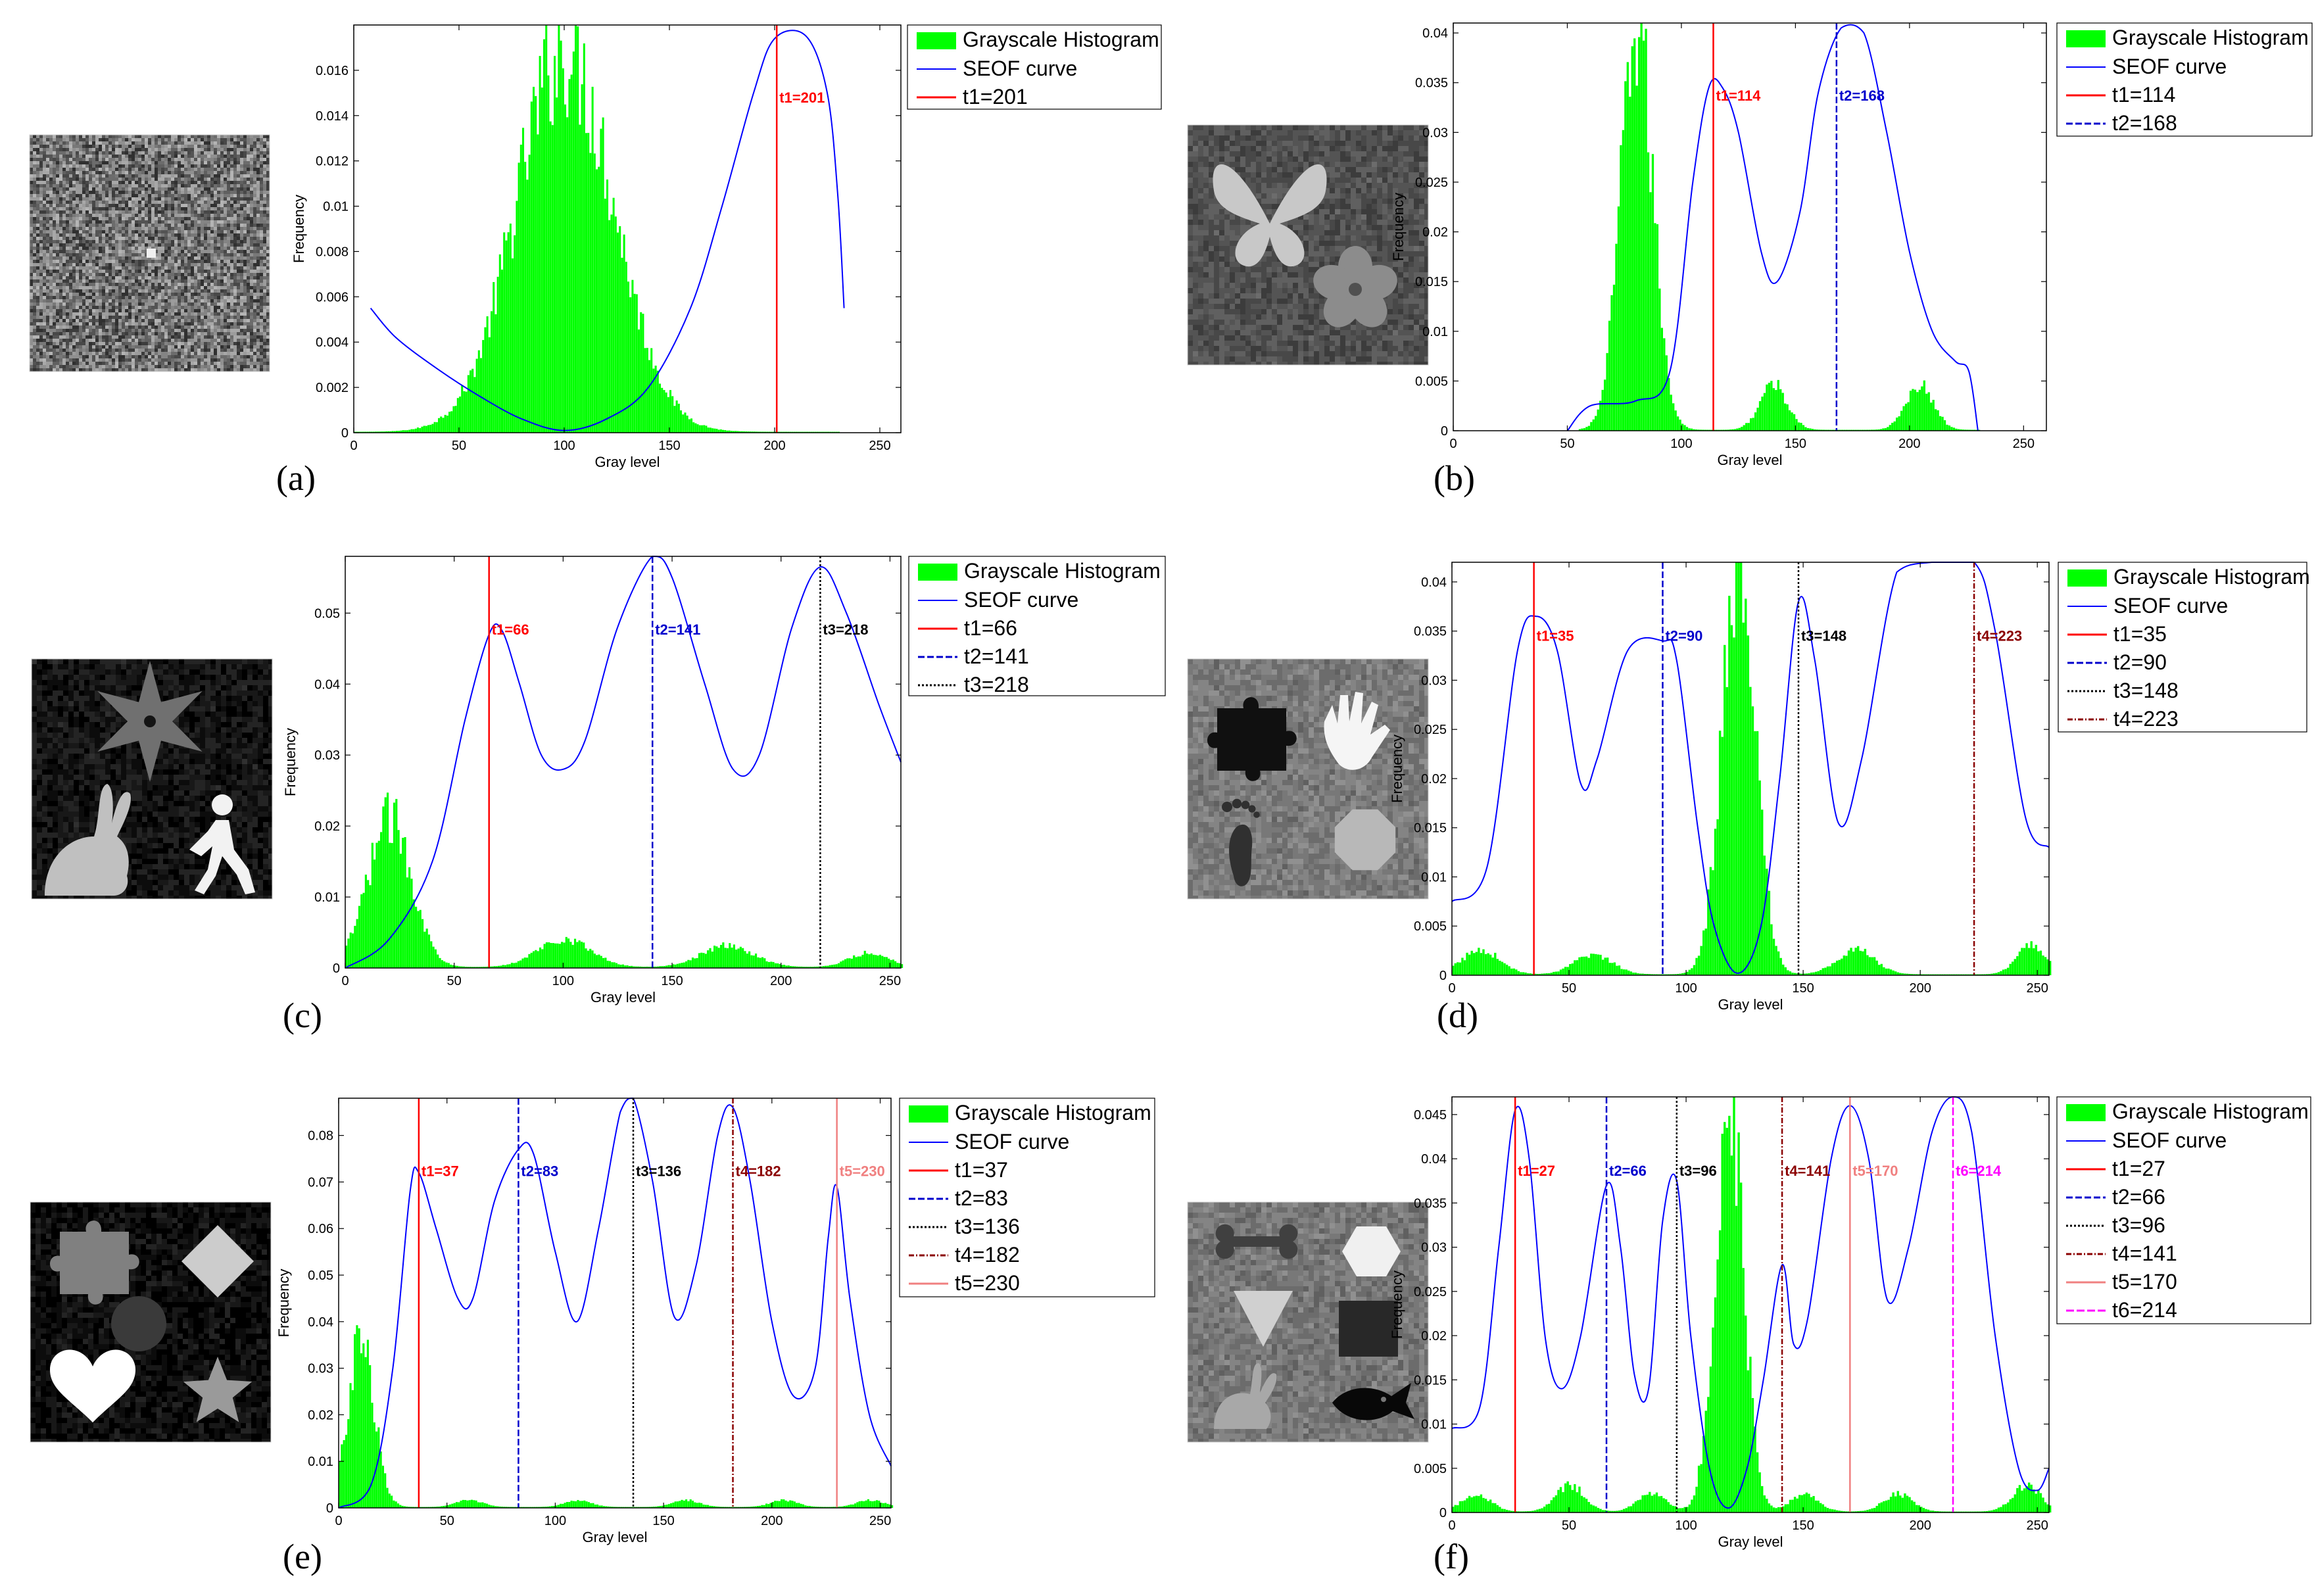 This screenshot has width=2316, height=1596. What do you see at coordinates (1454, 478) in the screenshot?
I see `panel-label: (b)` at bounding box center [1454, 478].